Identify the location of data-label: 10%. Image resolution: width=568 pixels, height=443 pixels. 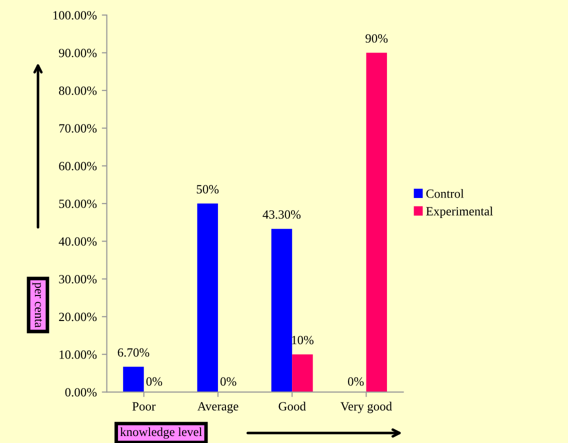
(303, 340).